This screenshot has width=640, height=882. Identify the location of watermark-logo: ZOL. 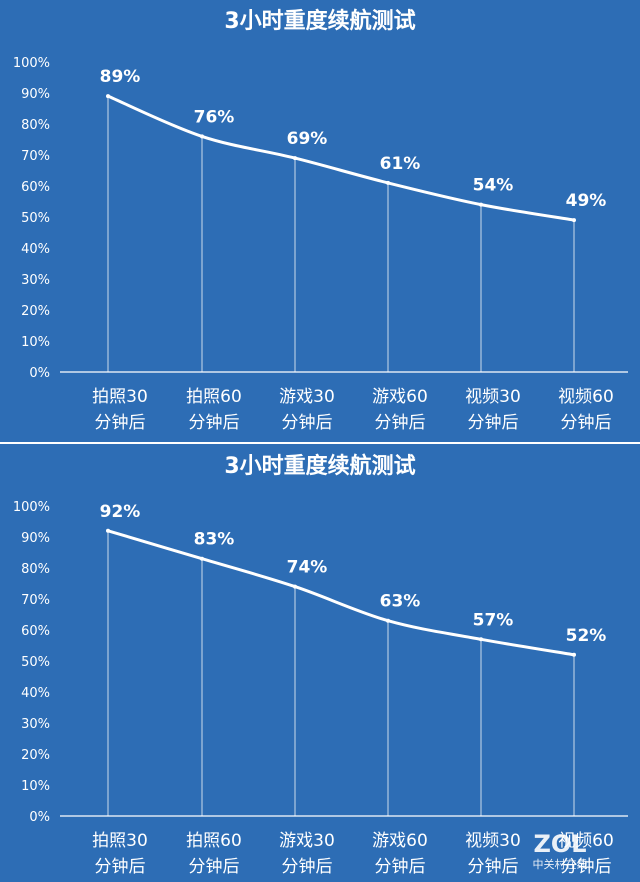
(559, 844).